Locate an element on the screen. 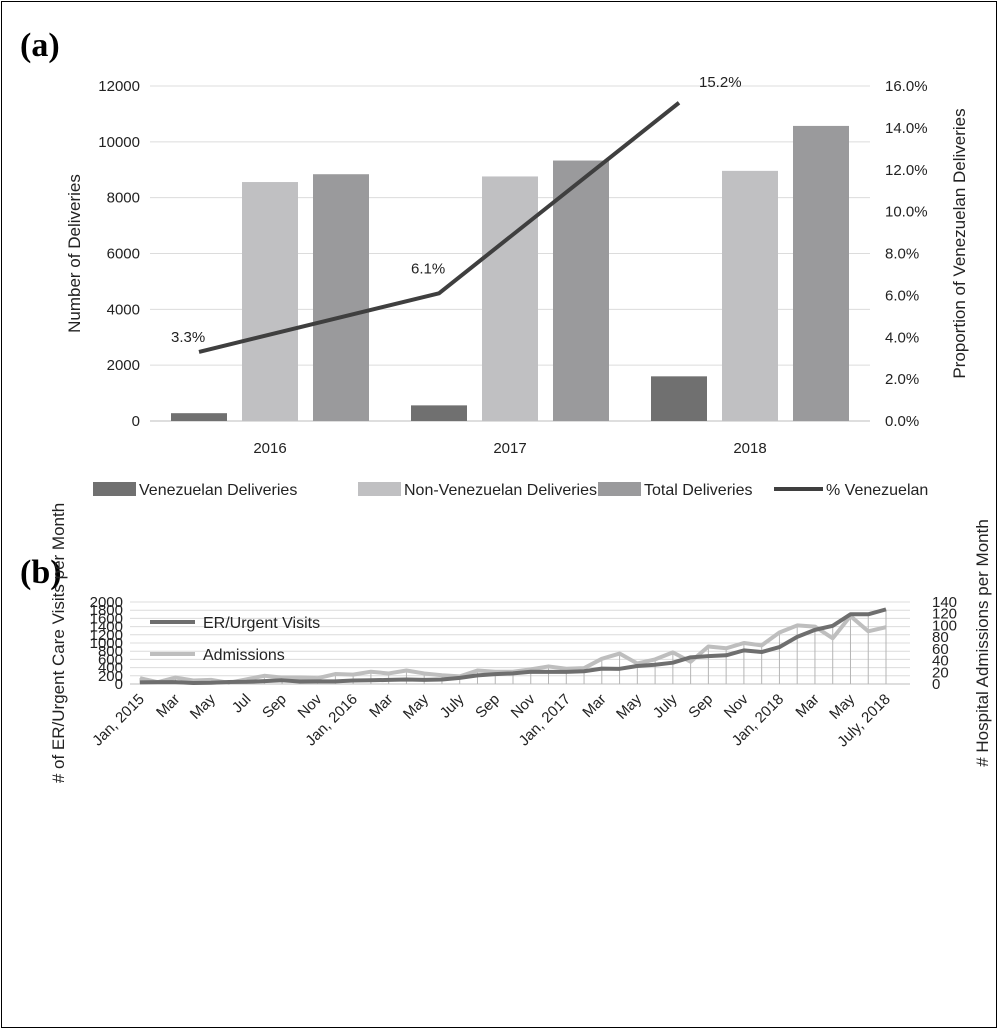 The height and width of the screenshot is (1031, 1000). y2-tick-label: 14.0% is located at coordinates (906, 128).